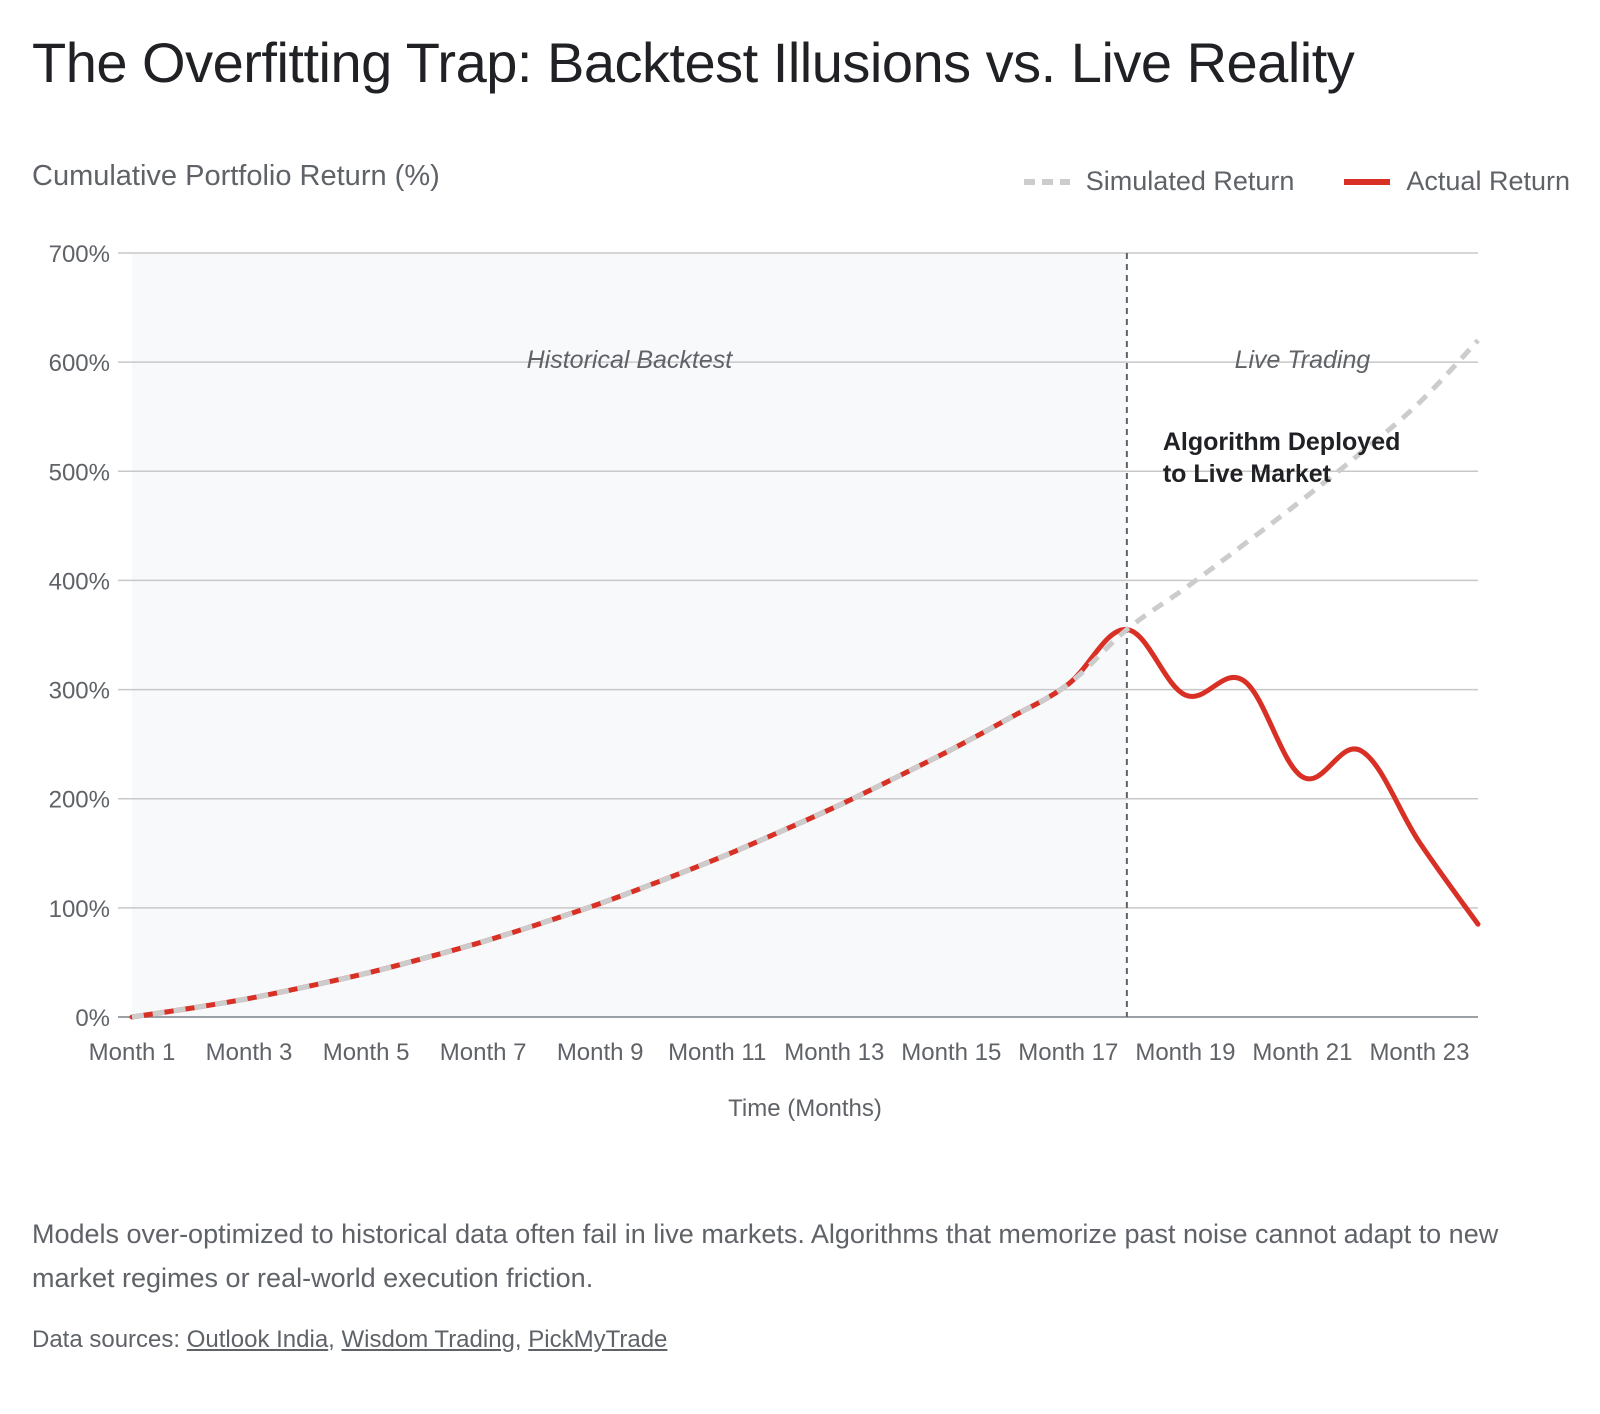 This screenshot has height=1414, width=1600. I want to click on deployment-annotation-line: Algorithm Deployed, so click(1282, 442).